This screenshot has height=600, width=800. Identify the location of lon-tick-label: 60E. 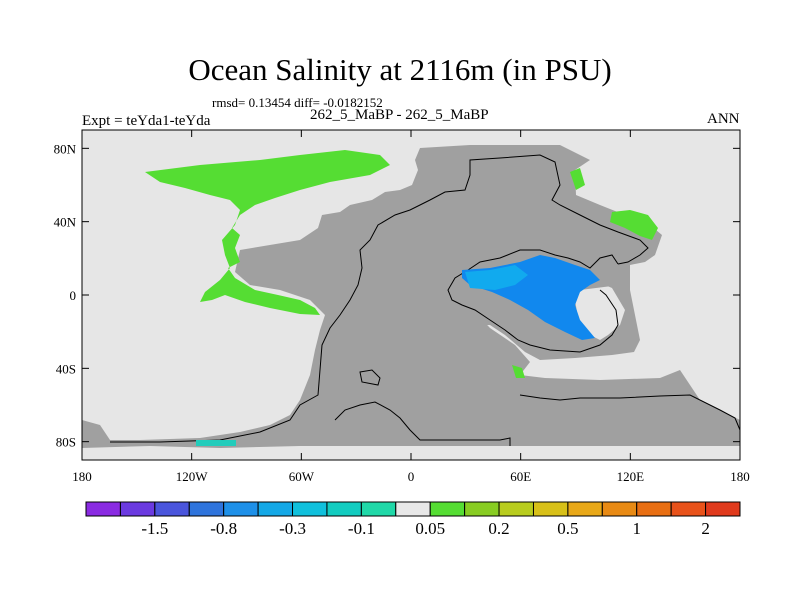
(520, 476).